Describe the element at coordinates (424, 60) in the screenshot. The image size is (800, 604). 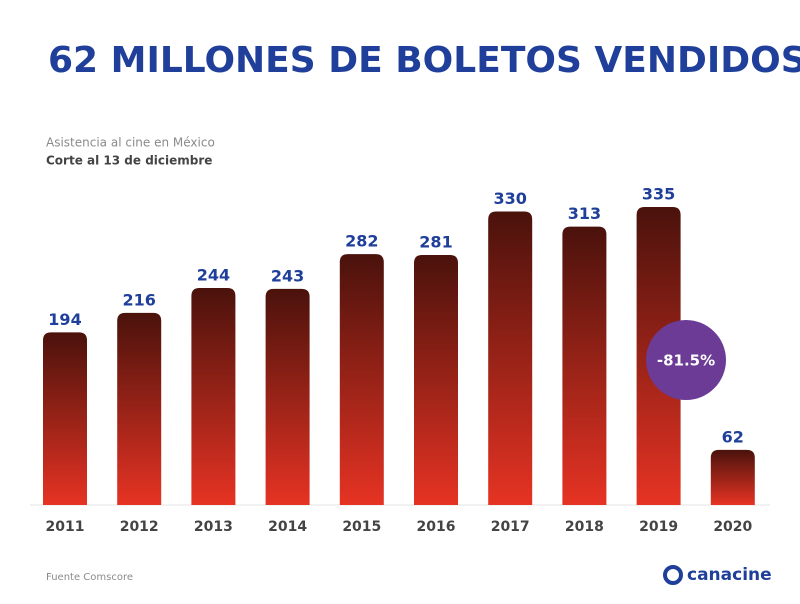
I see `chart-title: 62 MILLONES DE BOLETOS VENDIDOS` at that location.